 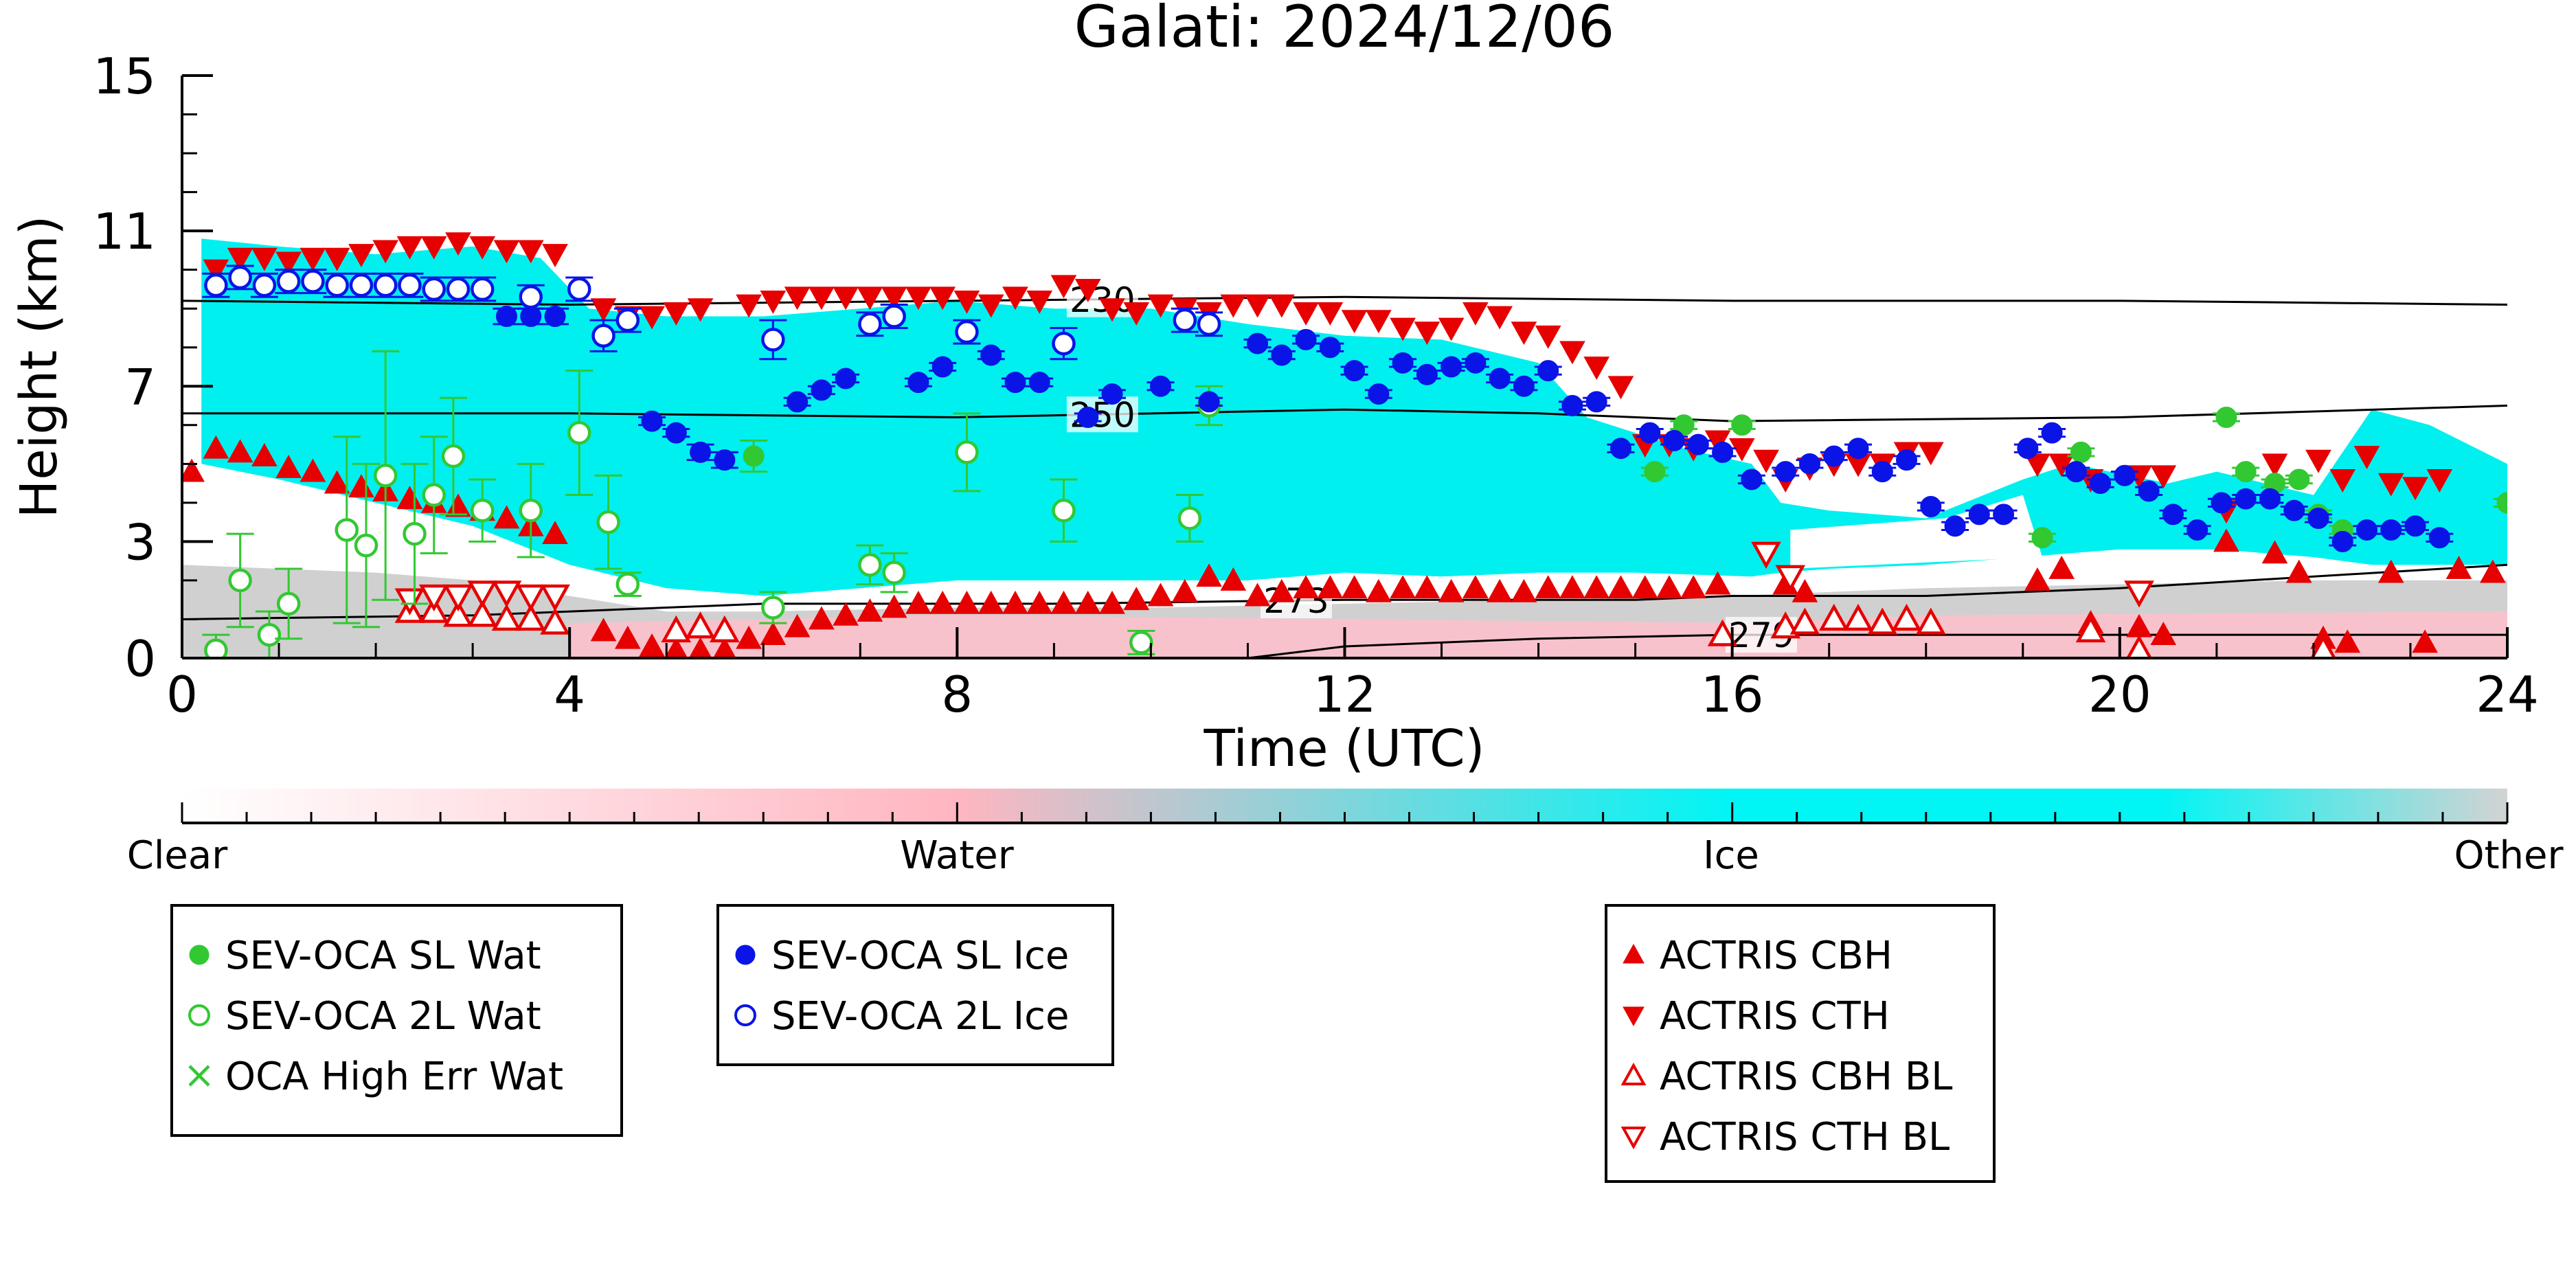 I want to click on legend-marker, so click(x=745, y=1015).